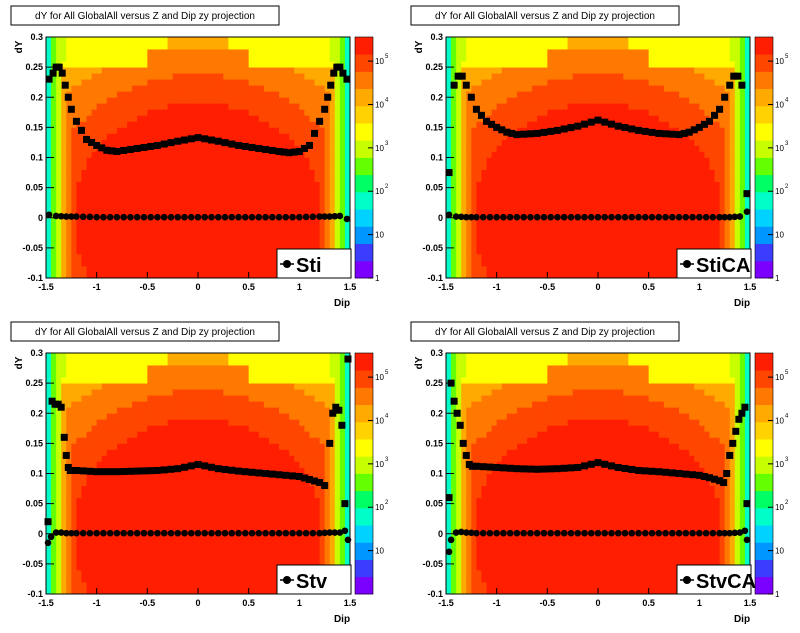  I want to click on x-tick-label: -1, so click(97, 287).